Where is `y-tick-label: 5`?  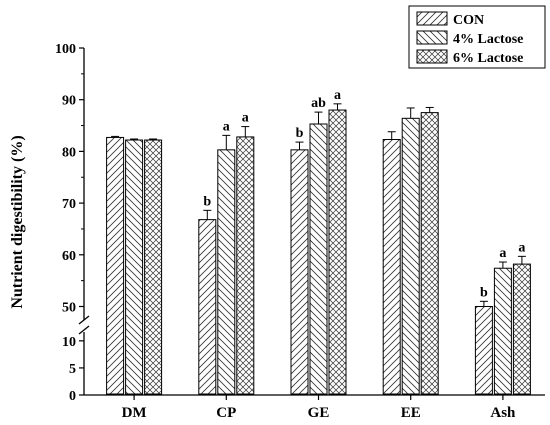
y-tick-label: 5 is located at coordinates (72, 369).